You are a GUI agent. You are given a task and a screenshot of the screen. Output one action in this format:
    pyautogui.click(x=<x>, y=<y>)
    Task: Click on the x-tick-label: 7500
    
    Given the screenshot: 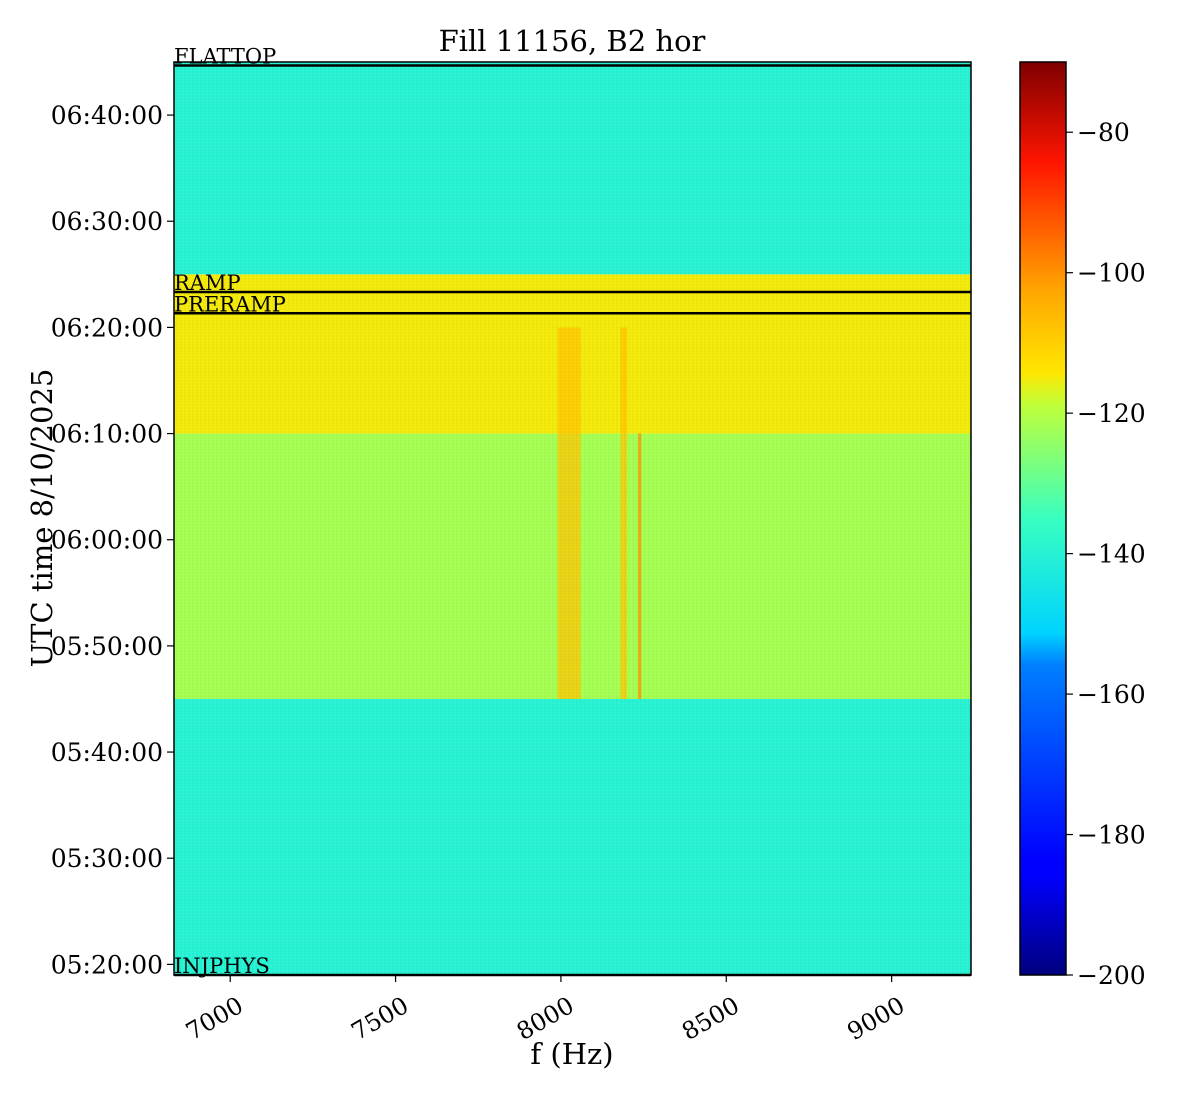 What is the action you would take?
    pyautogui.click(x=379, y=1018)
    